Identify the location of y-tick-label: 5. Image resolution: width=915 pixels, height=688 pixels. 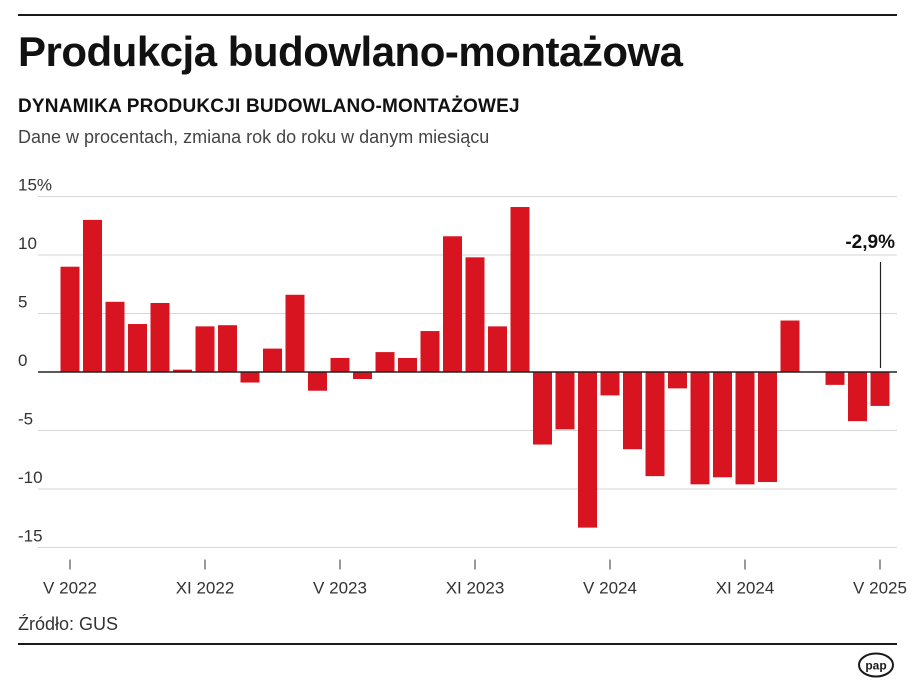
(22, 302).